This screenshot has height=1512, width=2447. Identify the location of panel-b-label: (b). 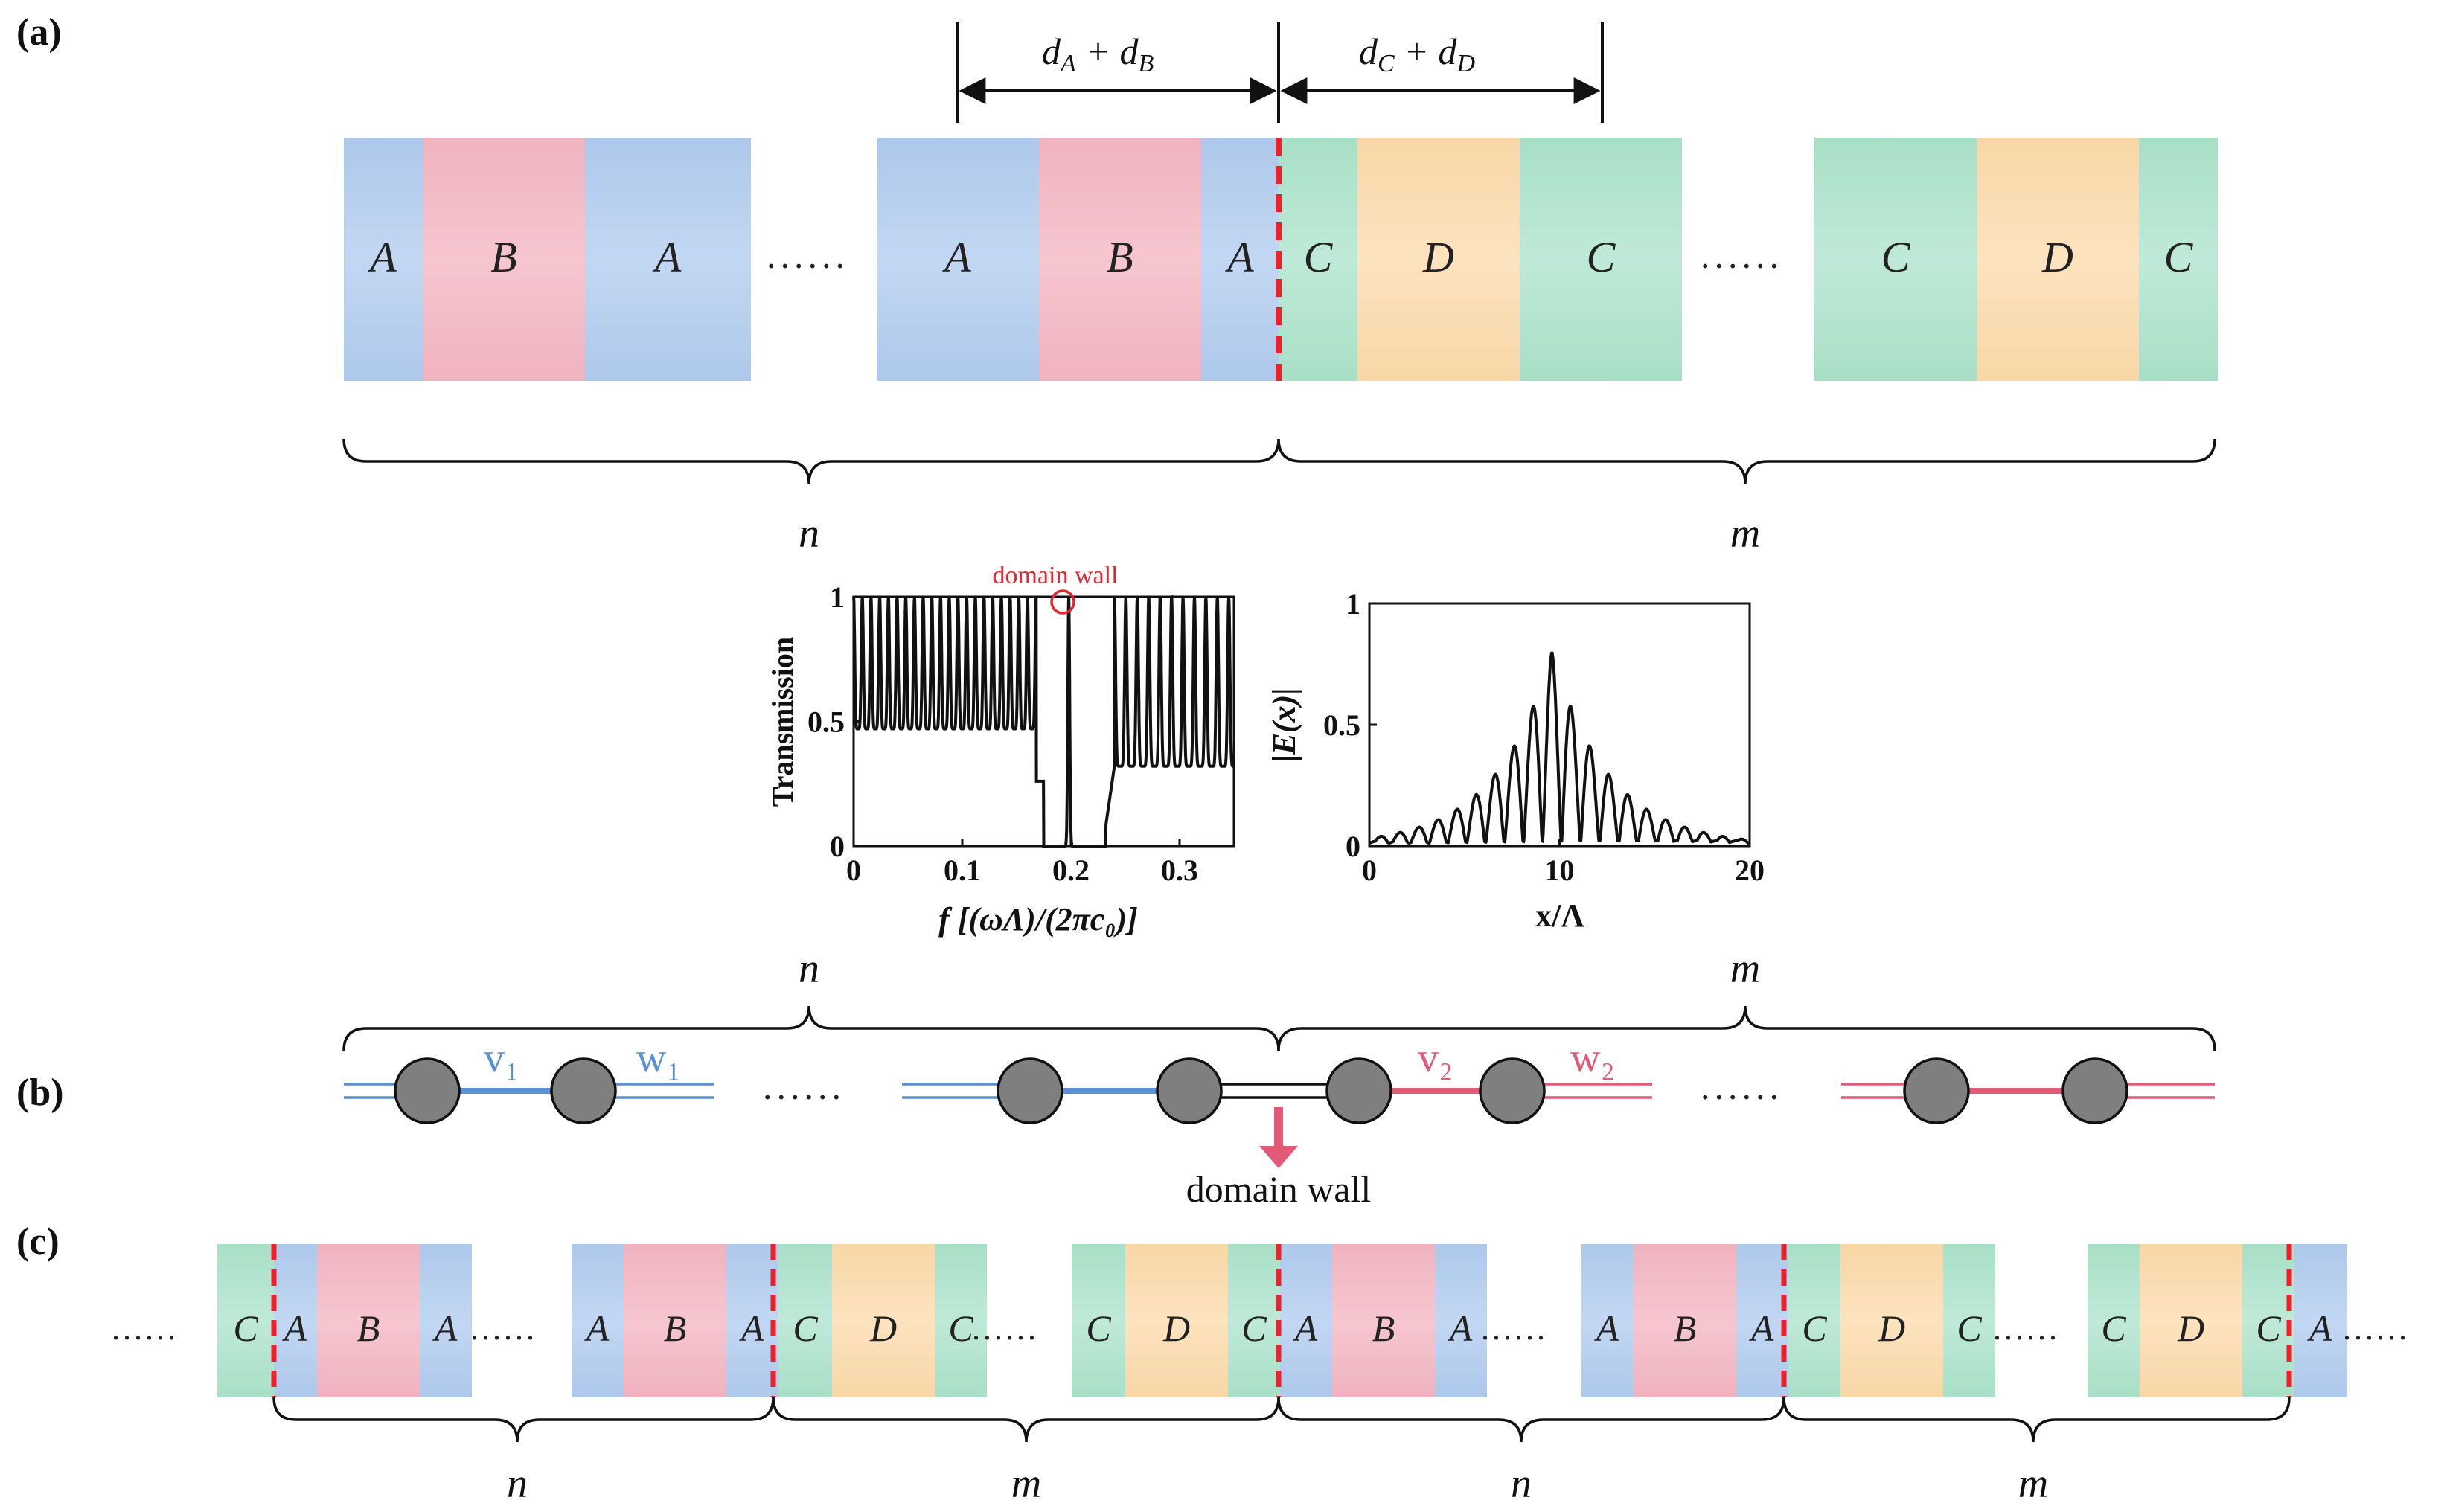
(40, 1092).